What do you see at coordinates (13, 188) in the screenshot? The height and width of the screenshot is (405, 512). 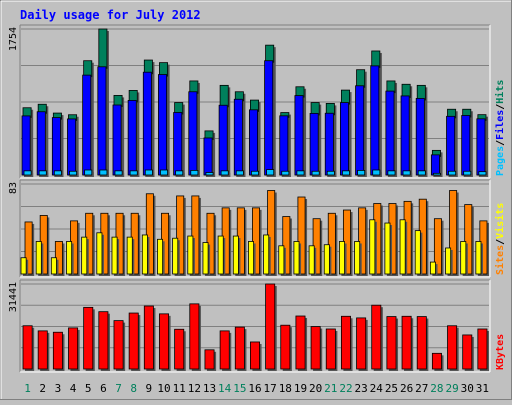 I see `ymax-label-visits: 83` at bounding box center [13, 188].